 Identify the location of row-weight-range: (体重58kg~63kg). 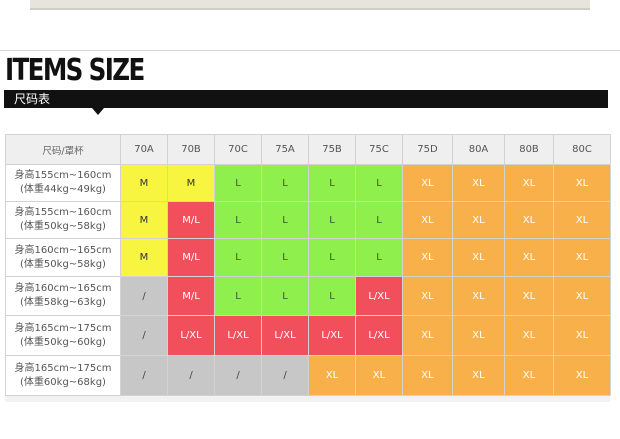
(63, 302).